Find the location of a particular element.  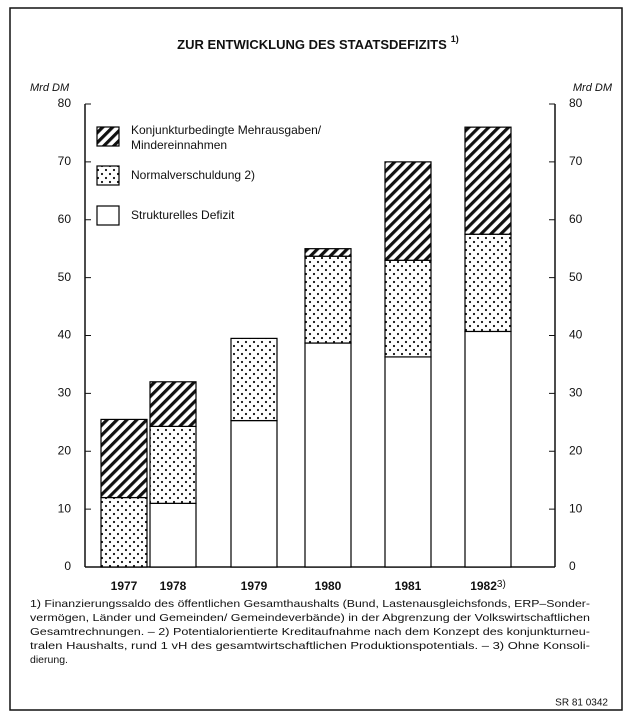

y2-tick-label: 50 is located at coordinates (576, 277).